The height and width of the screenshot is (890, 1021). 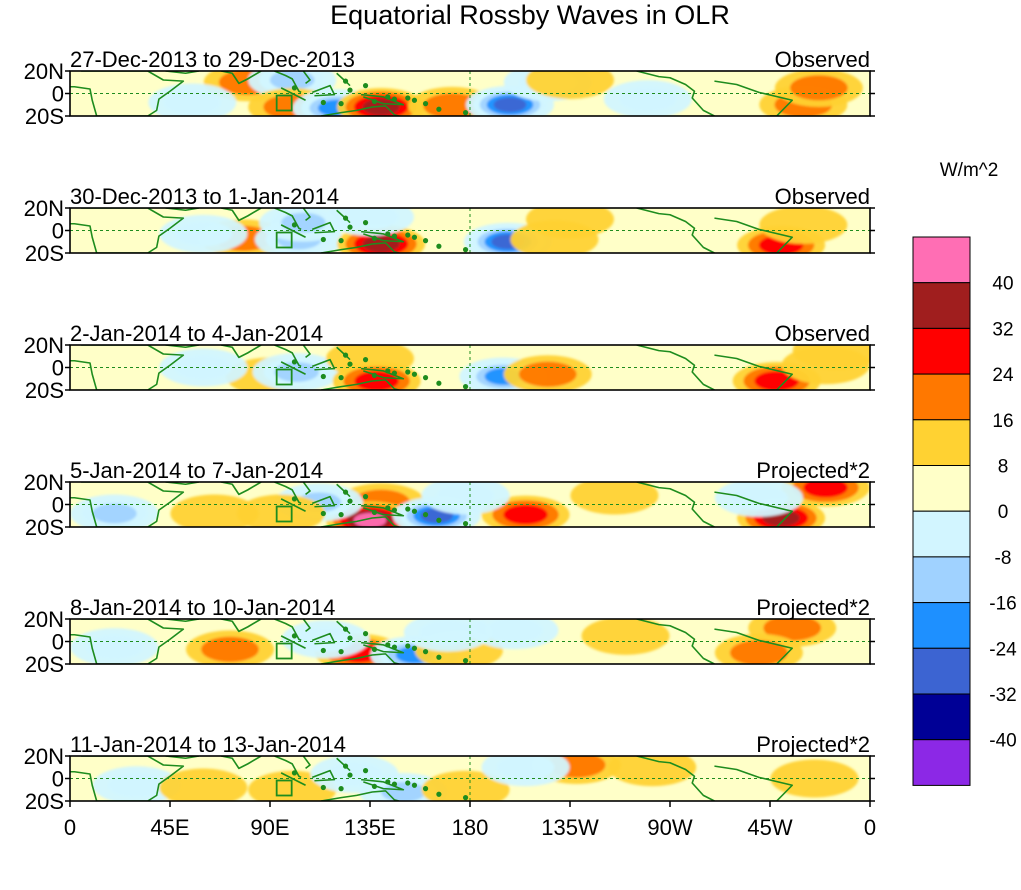 I want to click on colorbar-tick-label: -32, so click(x=1002, y=695).